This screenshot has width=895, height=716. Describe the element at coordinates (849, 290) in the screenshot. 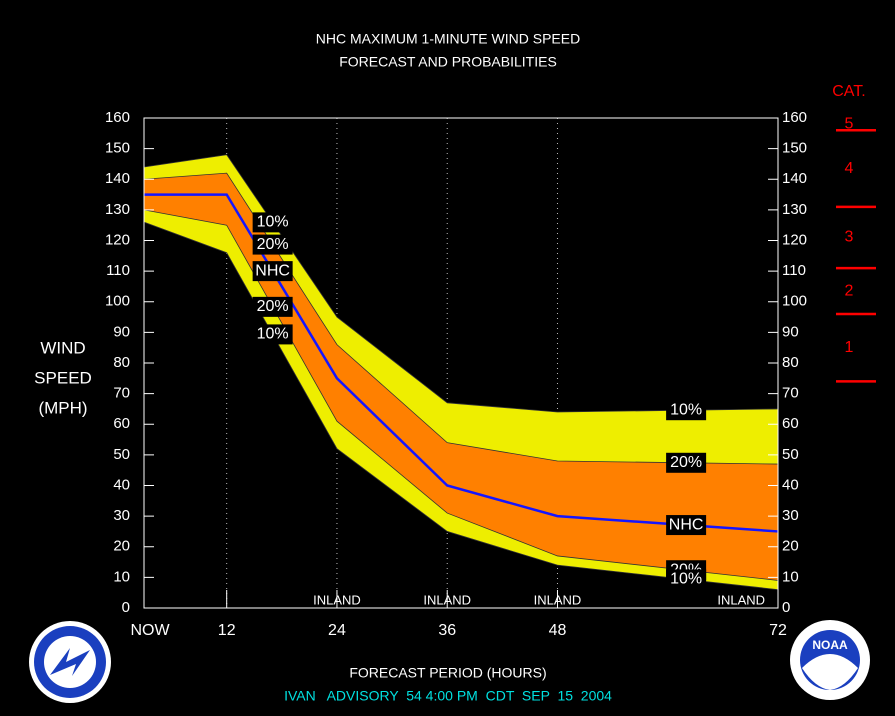

I see `category-label: 2` at that location.